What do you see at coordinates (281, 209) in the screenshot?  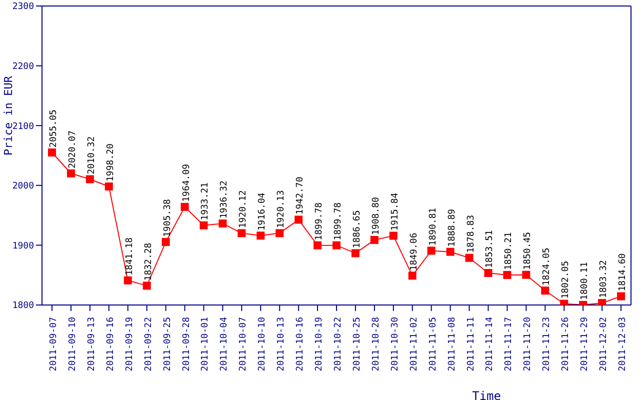 I see `data-label: 1920.13` at bounding box center [281, 209].